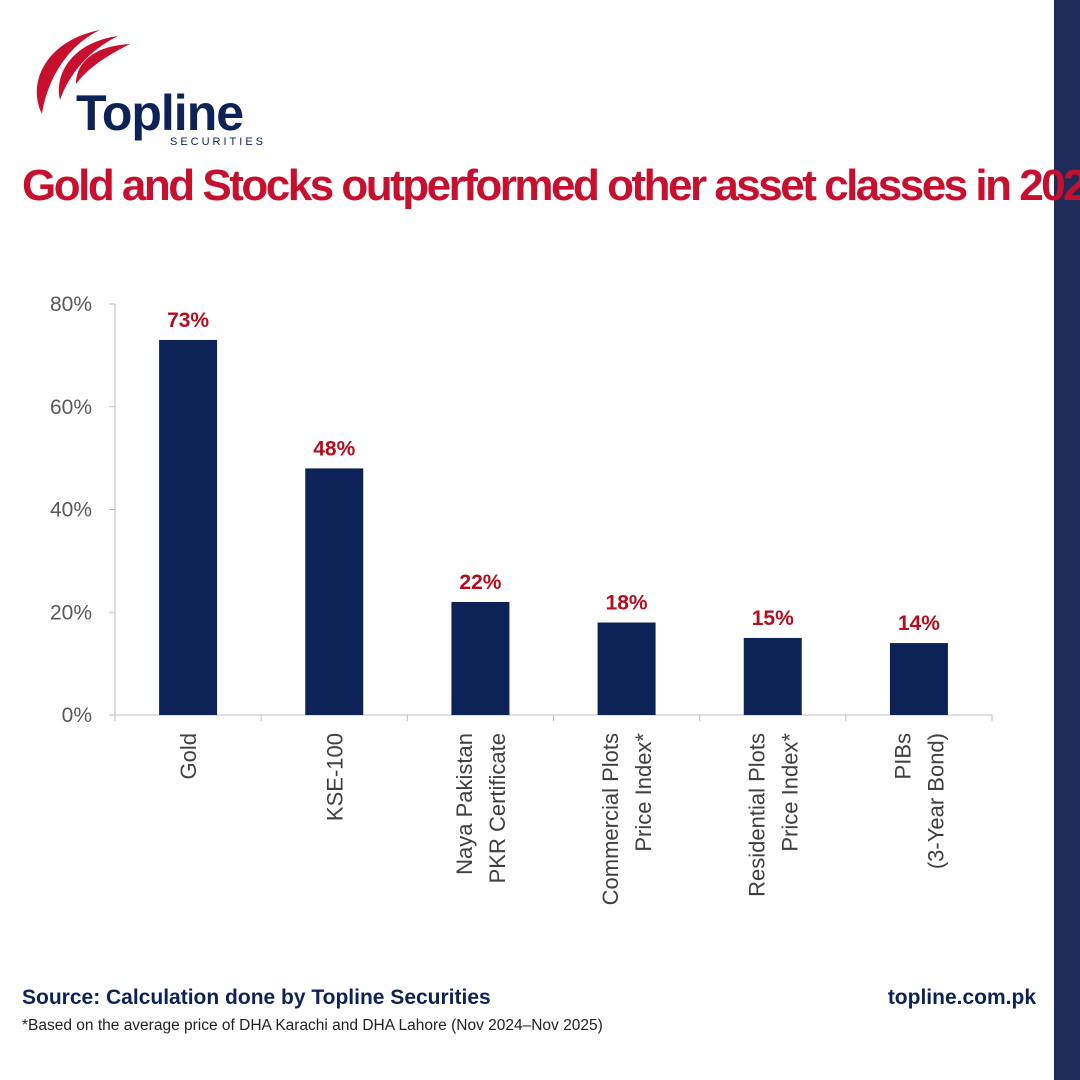 The height and width of the screenshot is (1080, 1080). Describe the element at coordinates (188, 320) in the screenshot. I see `bar-value-label: 73%` at that location.